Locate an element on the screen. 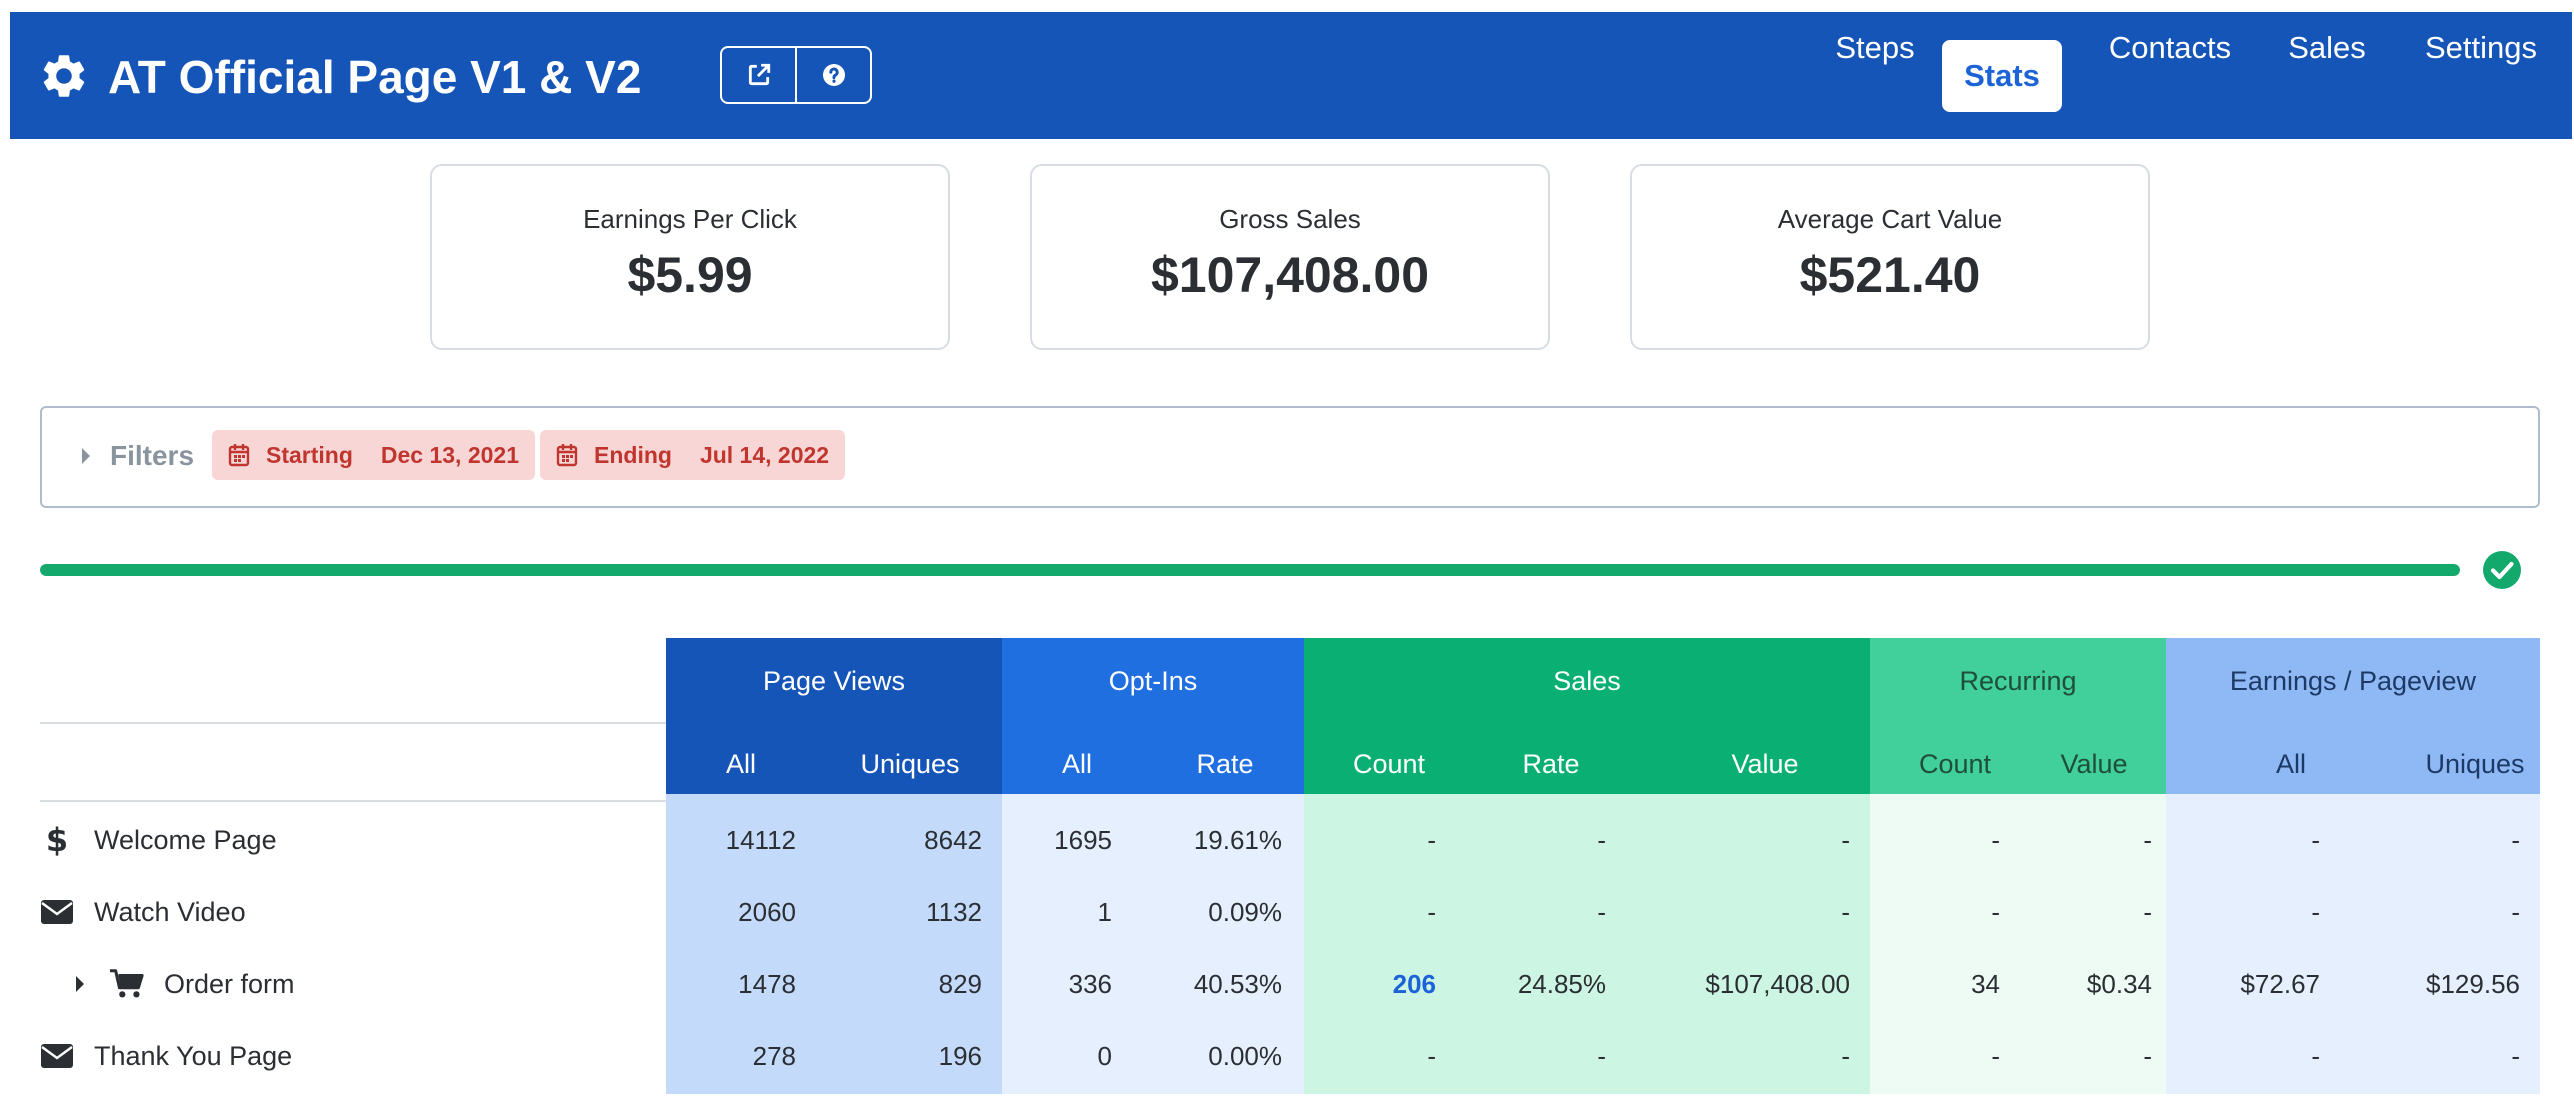 The height and width of the screenshot is (1104, 2574). help-circle-icon is located at coordinates (833, 75).